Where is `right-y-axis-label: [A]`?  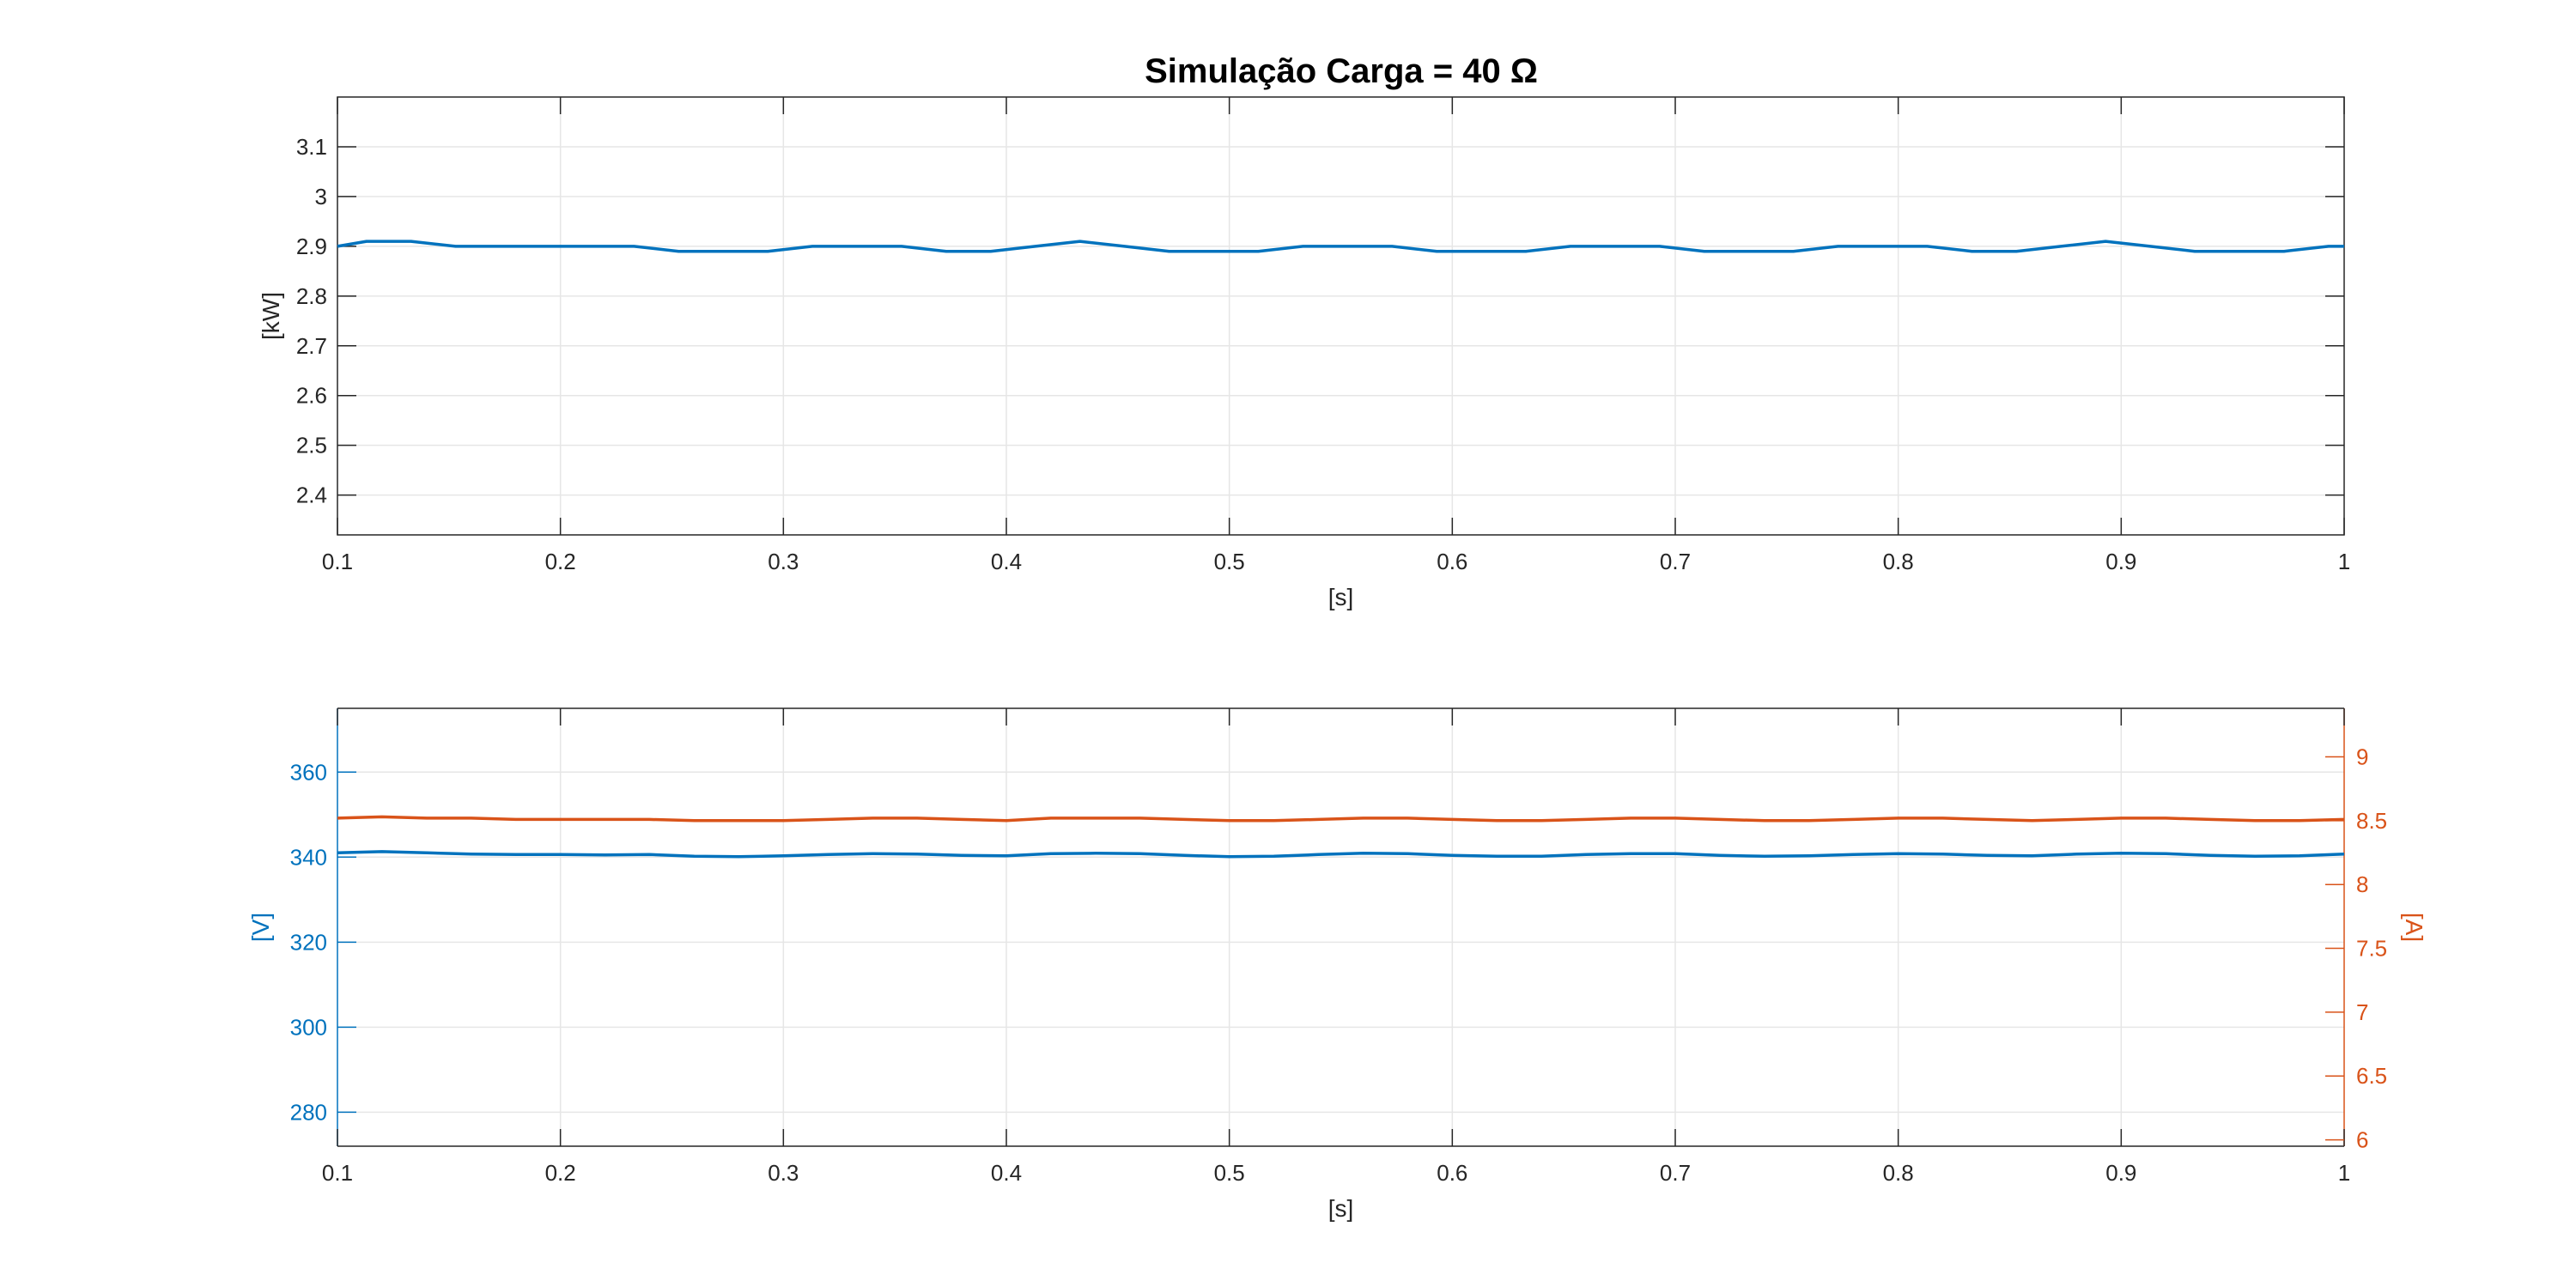
right-y-axis-label: [A] is located at coordinates (2414, 927).